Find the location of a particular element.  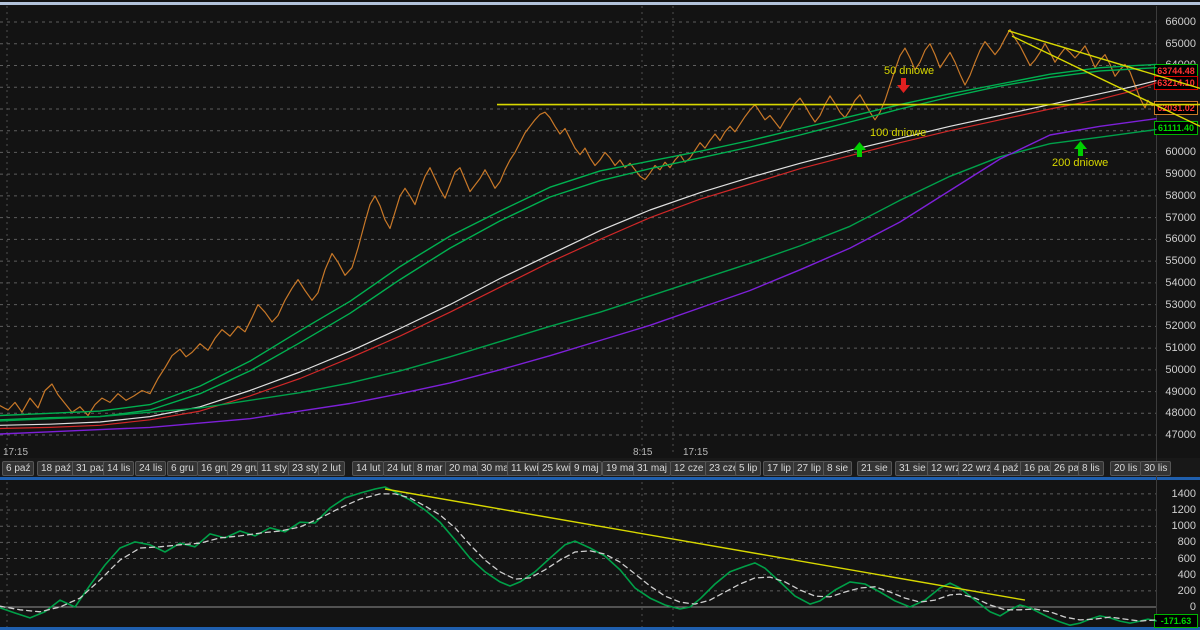

date-tick: 18 paź is located at coordinates (56, 468).